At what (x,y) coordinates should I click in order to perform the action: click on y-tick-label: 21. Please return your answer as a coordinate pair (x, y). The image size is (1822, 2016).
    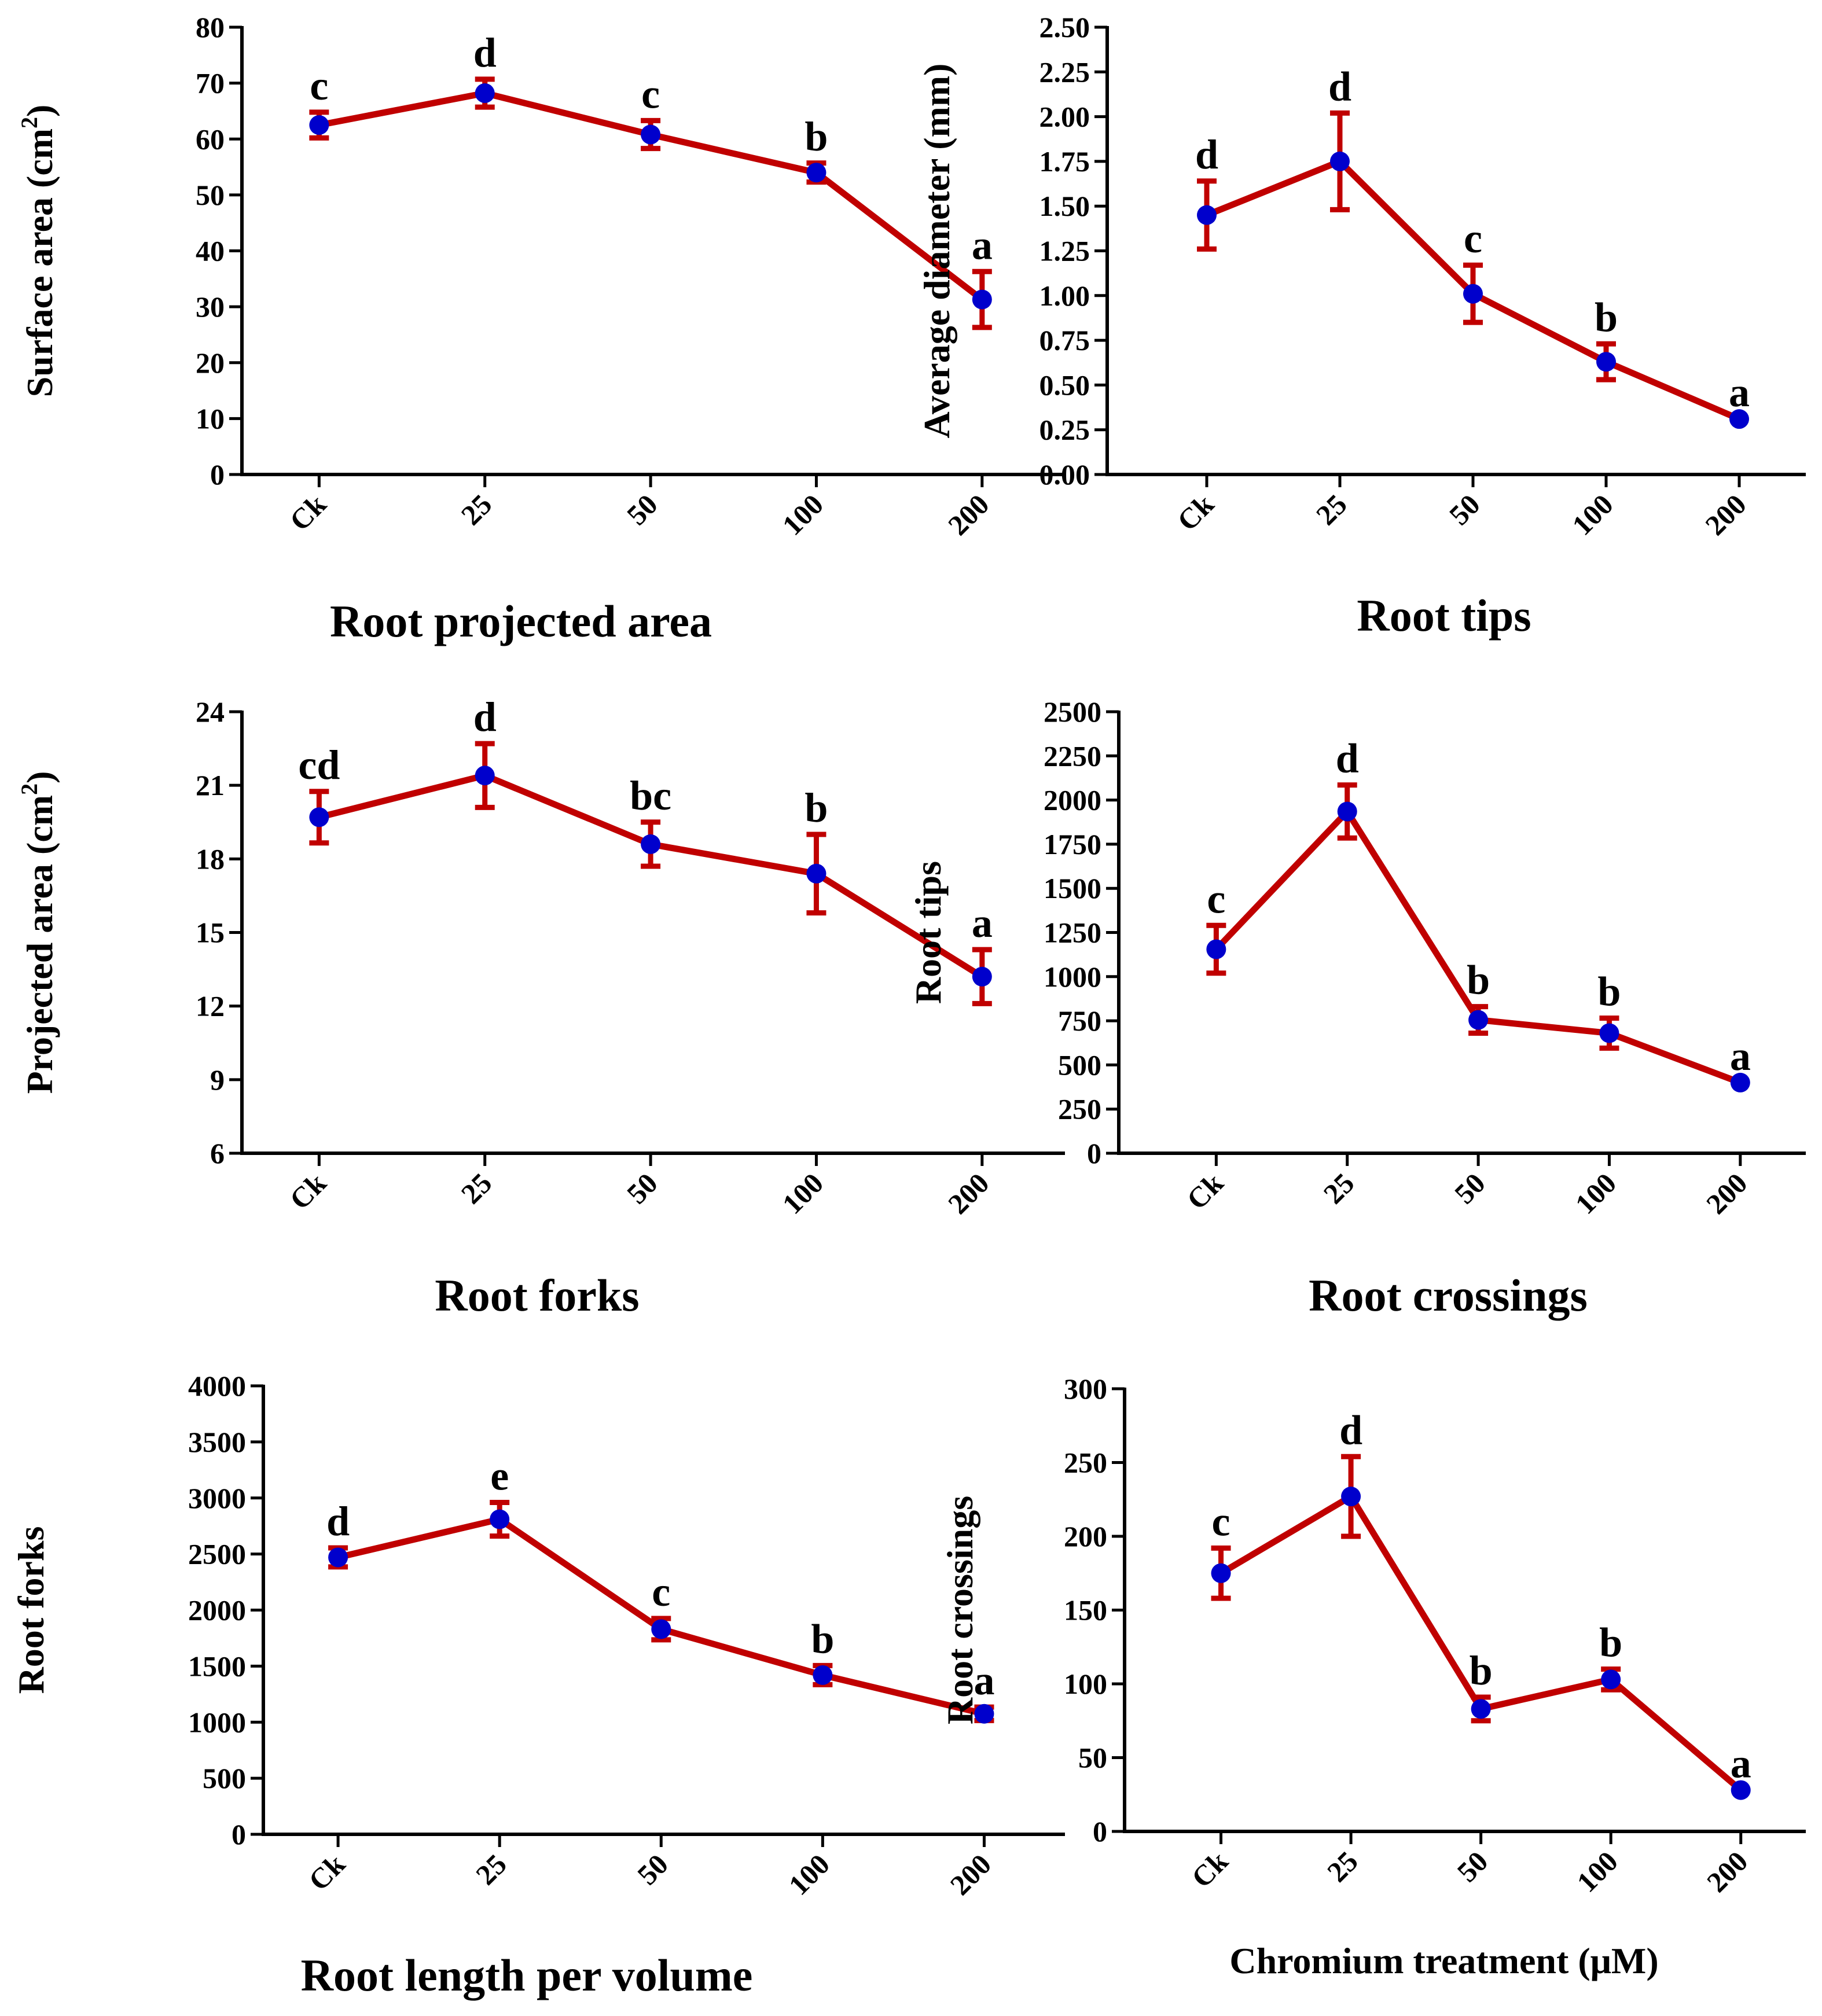
    Looking at the image, I should click on (210, 785).